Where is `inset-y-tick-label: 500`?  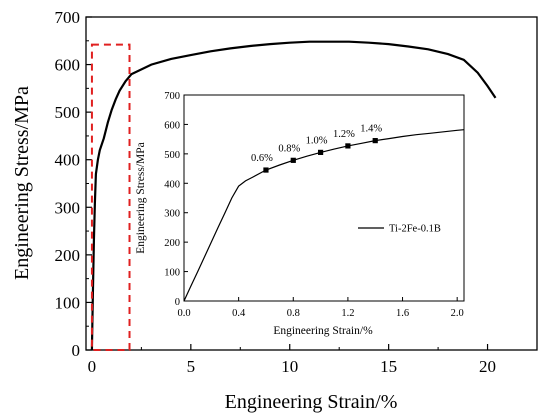
inset-y-tick-label: 500 is located at coordinates (172, 155).